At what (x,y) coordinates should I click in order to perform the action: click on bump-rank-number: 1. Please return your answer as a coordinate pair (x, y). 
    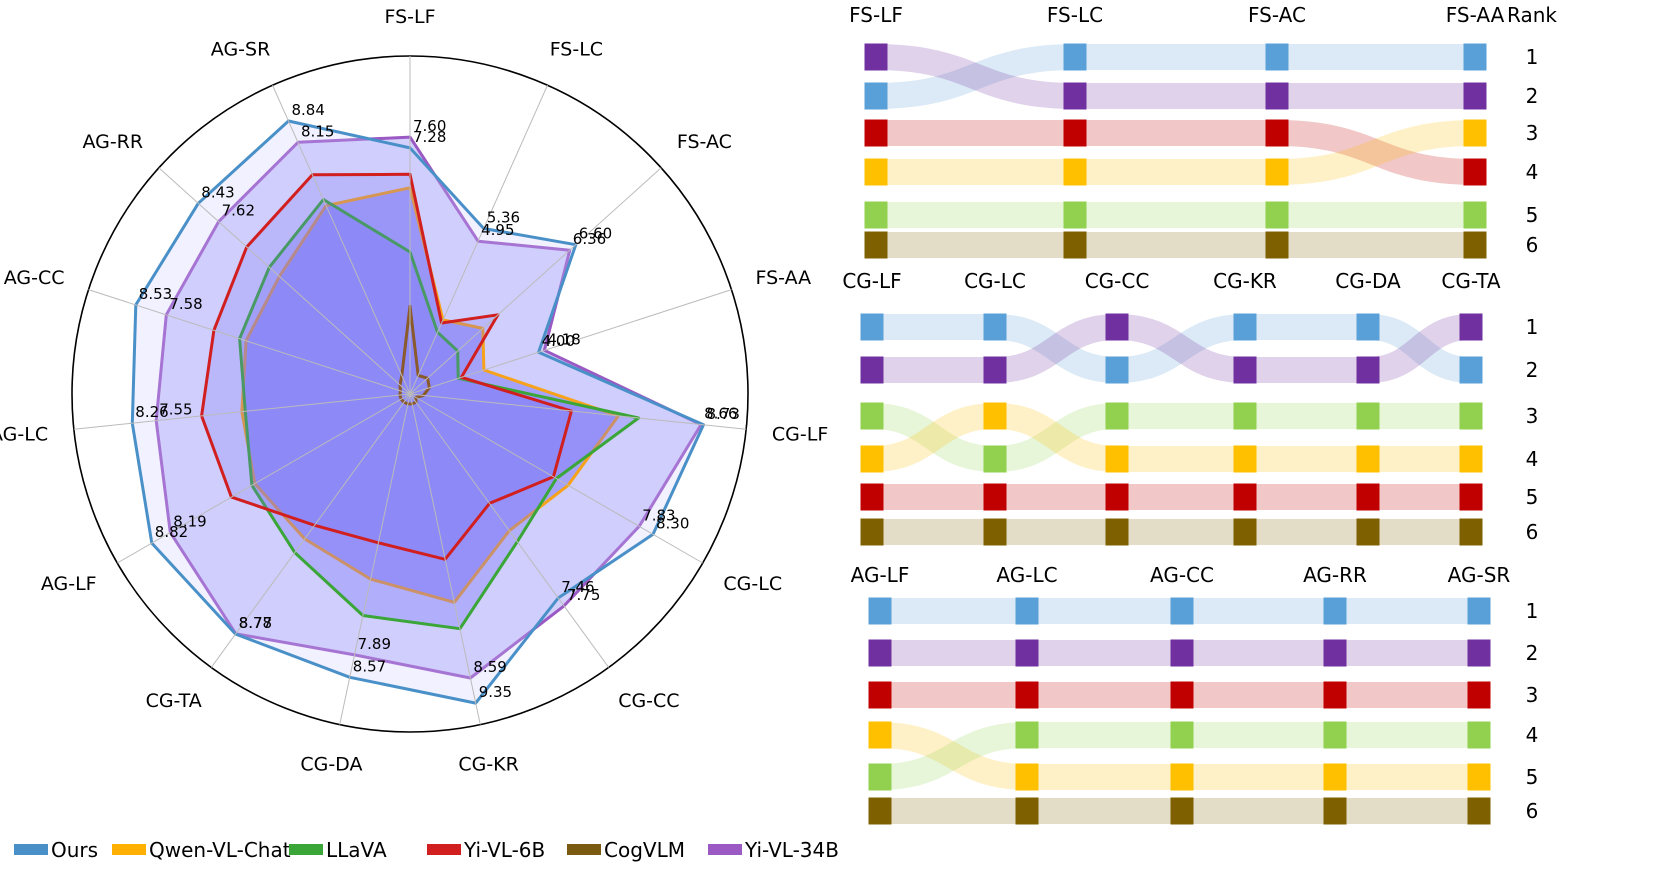
    Looking at the image, I should click on (1532, 327).